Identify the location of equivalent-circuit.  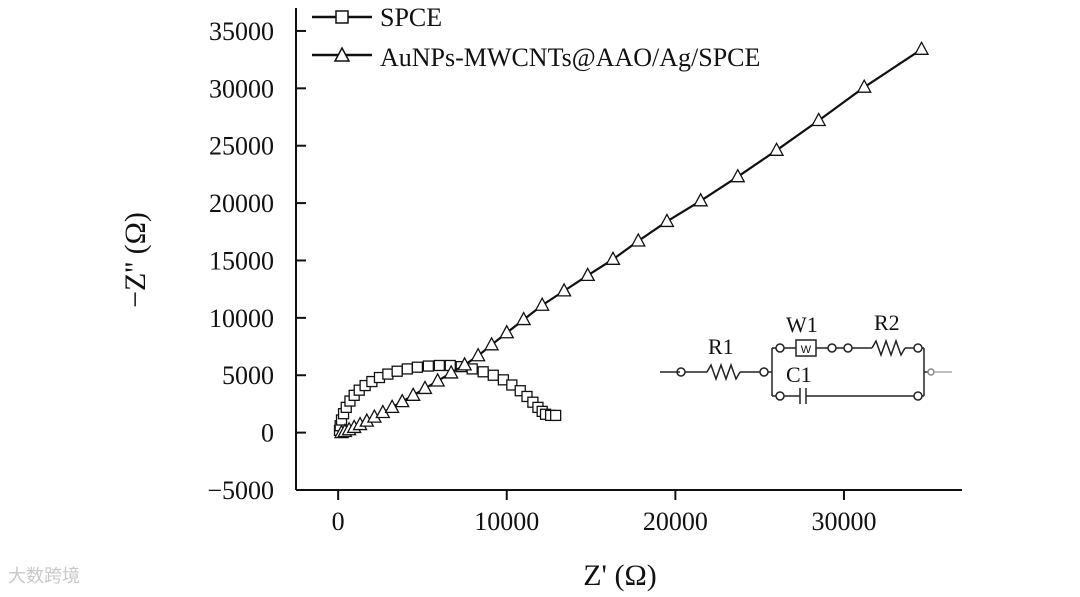
(806, 371).